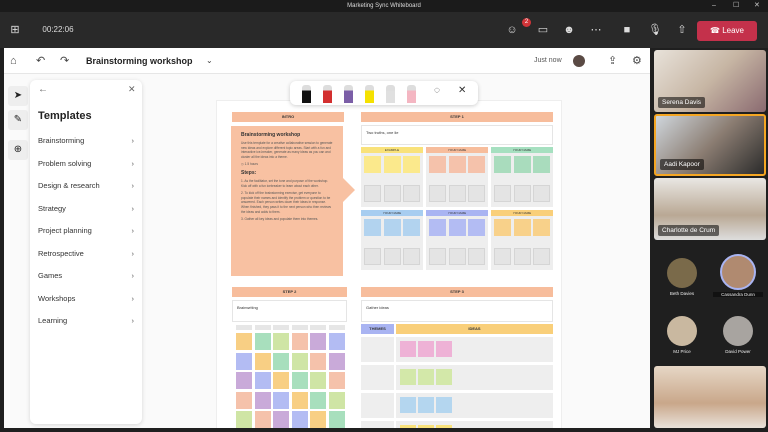 The image size is (768, 432). What do you see at coordinates (86, 209) in the screenshot?
I see `template-item: Strategy ›` at bounding box center [86, 209].